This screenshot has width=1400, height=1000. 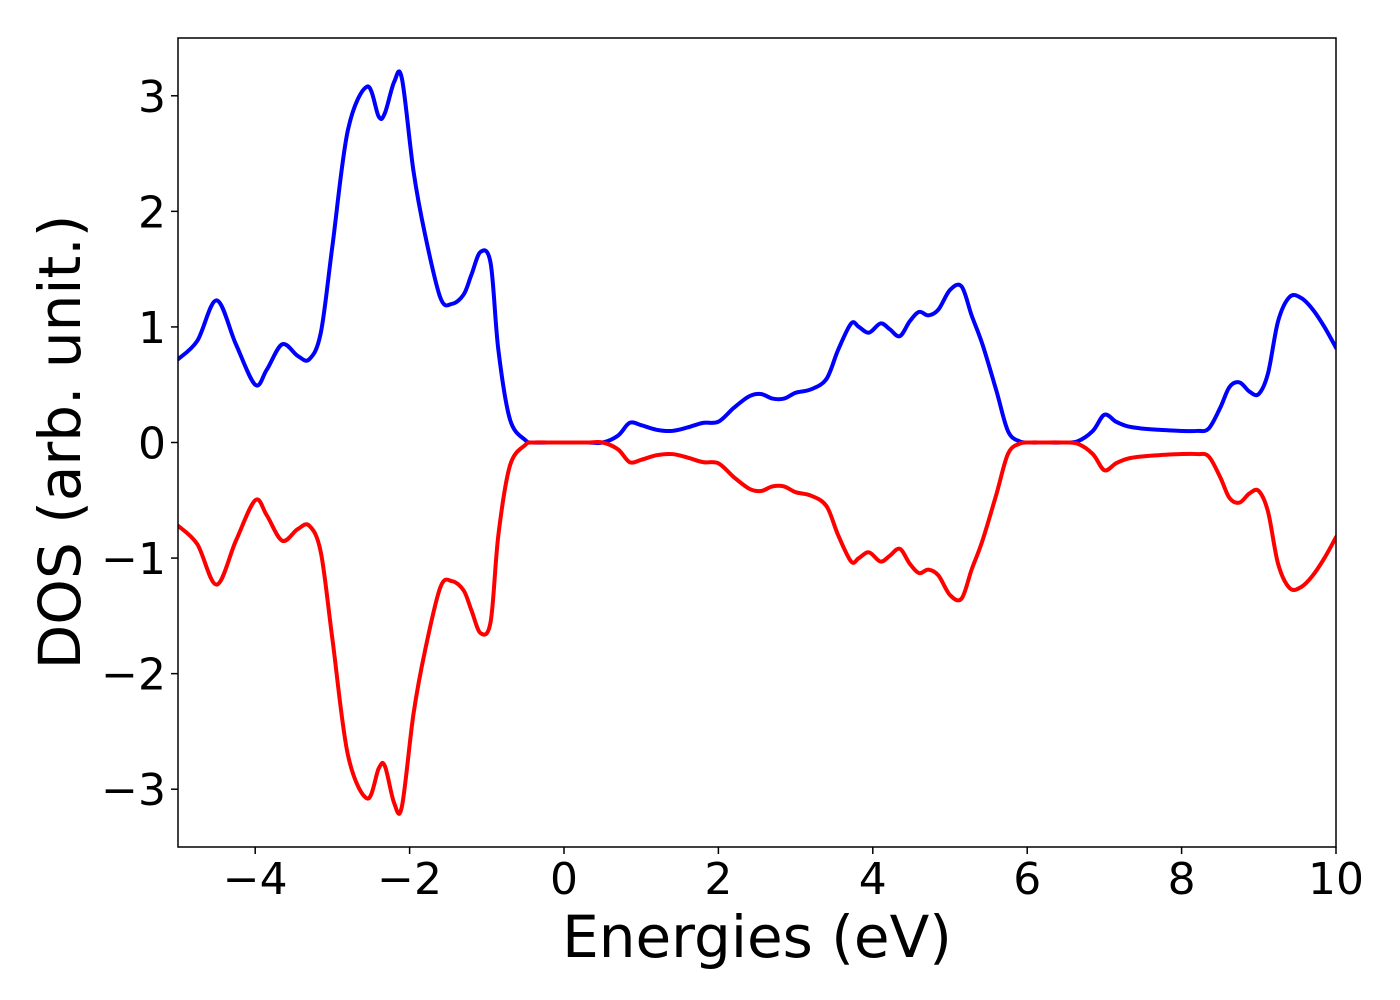 I want to click on y-tick-label: 3, so click(x=152, y=97).